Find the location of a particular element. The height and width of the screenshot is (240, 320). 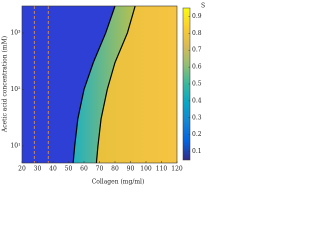

x-tick-label: 120 is located at coordinates (177, 169).